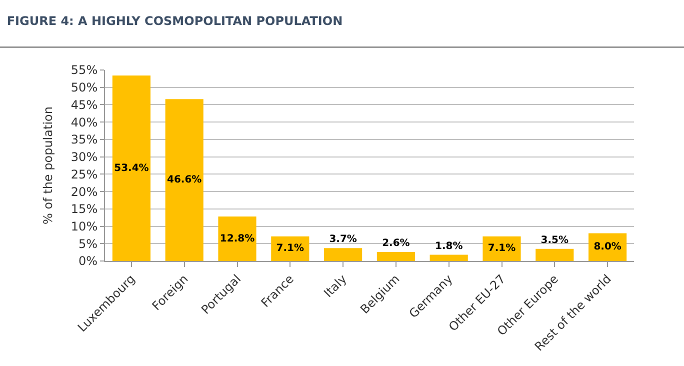  Describe the element at coordinates (608, 247) in the screenshot. I see `data-label: 8.0%` at that location.